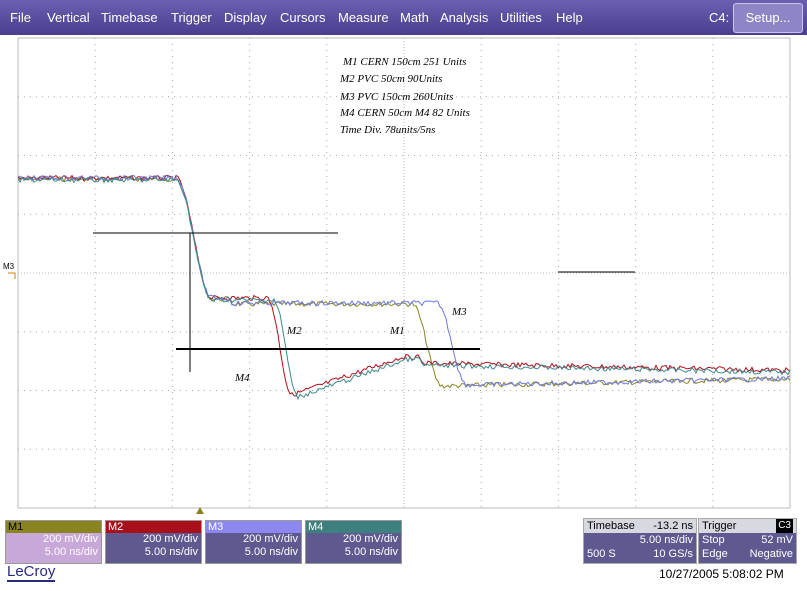 Image resolution: width=807 pixels, height=591 pixels. Describe the element at coordinates (521, 17) in the screenshot. I see `menu-item: Utilities` at that location.